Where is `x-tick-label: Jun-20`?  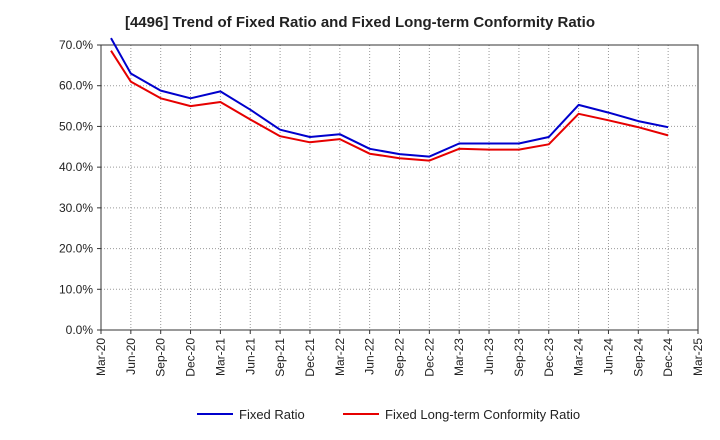
x-tick-label: Jun-20 is located at coordinates (131, 356).